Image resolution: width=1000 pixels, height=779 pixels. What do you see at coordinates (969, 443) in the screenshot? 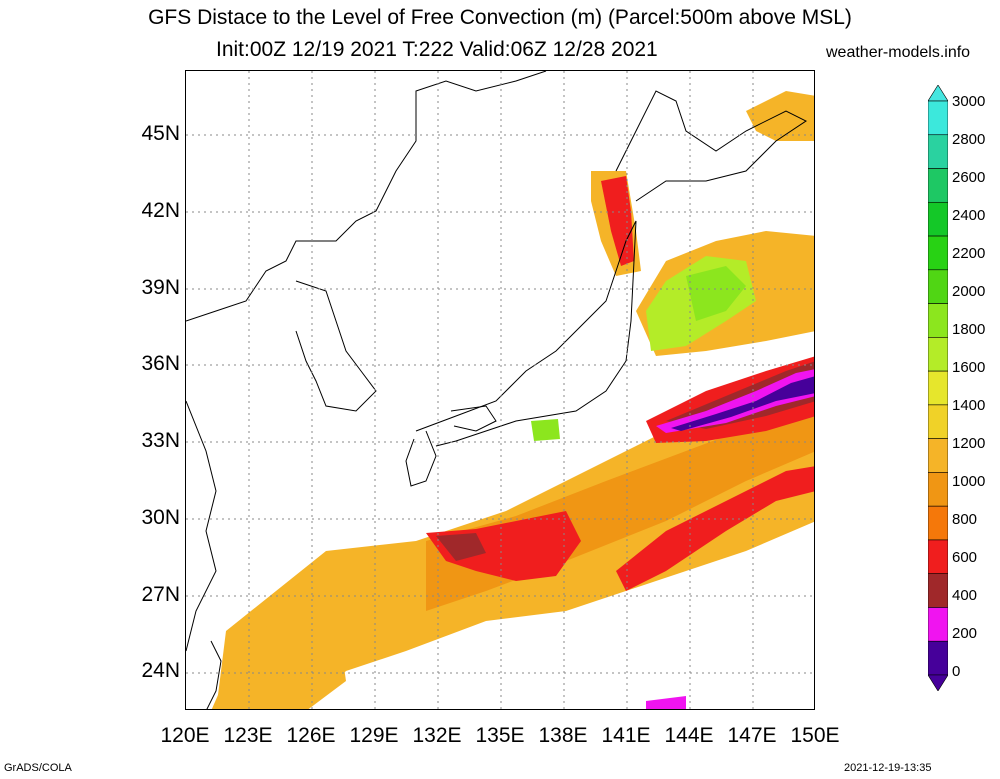
I see `colorbar-label-1200: 1200` at bounding box center [969, 443].